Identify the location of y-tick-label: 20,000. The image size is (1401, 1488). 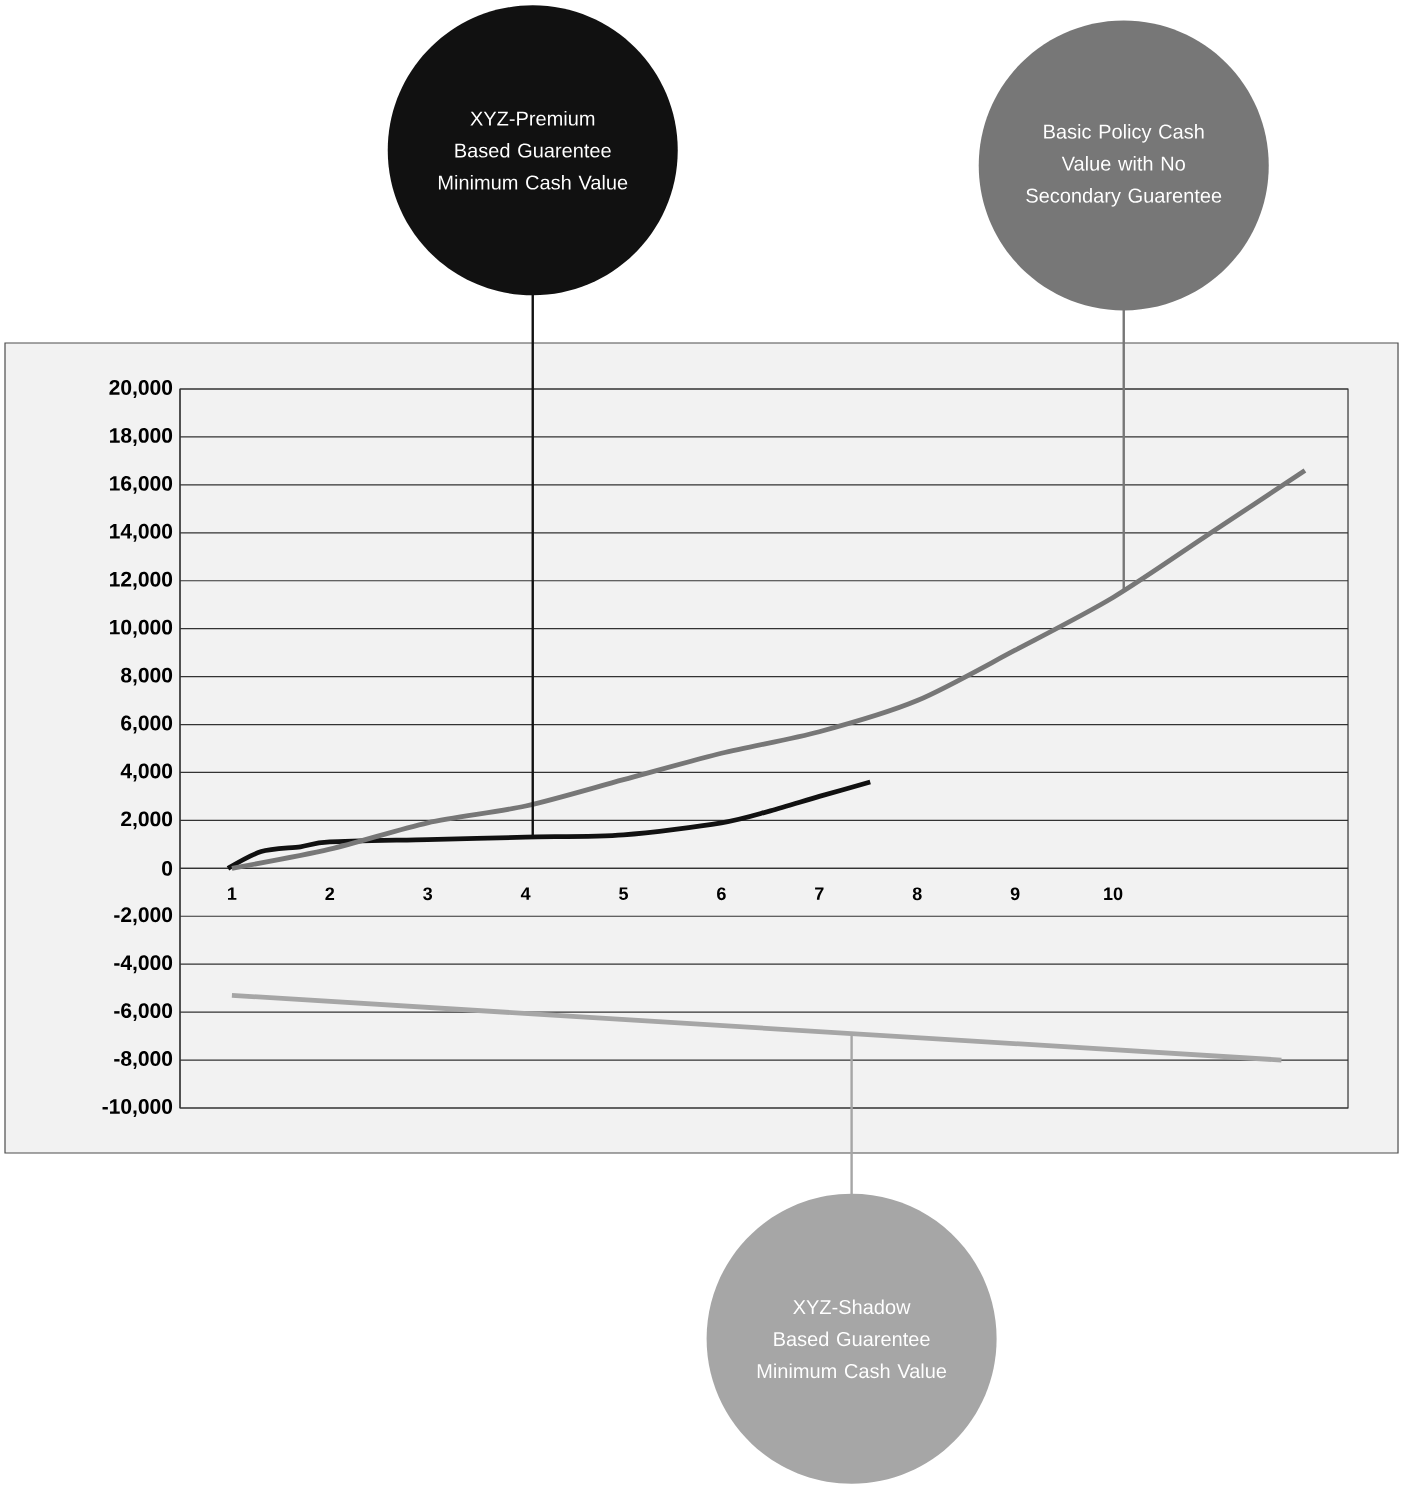
(141, 389).